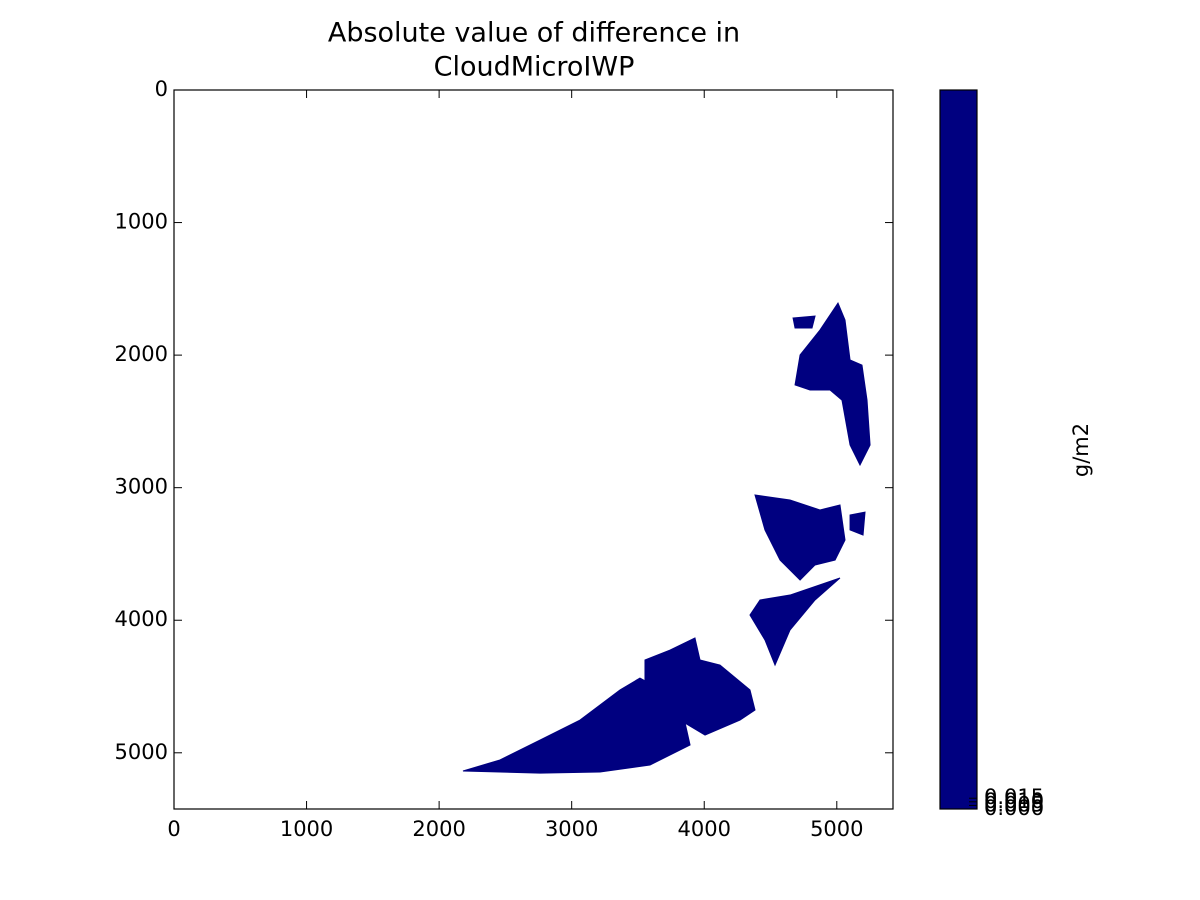 Image resolution: width=1200 pixels, height=900 pixels. What do you see at coordinates (161, 89) in the screenshot?
I see `y-tick-label: 0` at bounding box center [161, 89].